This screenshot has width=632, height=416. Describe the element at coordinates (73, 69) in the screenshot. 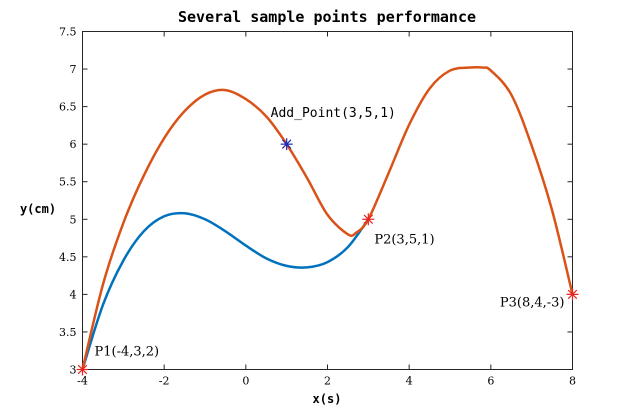

I see `y-tick-label: 7` at that location.